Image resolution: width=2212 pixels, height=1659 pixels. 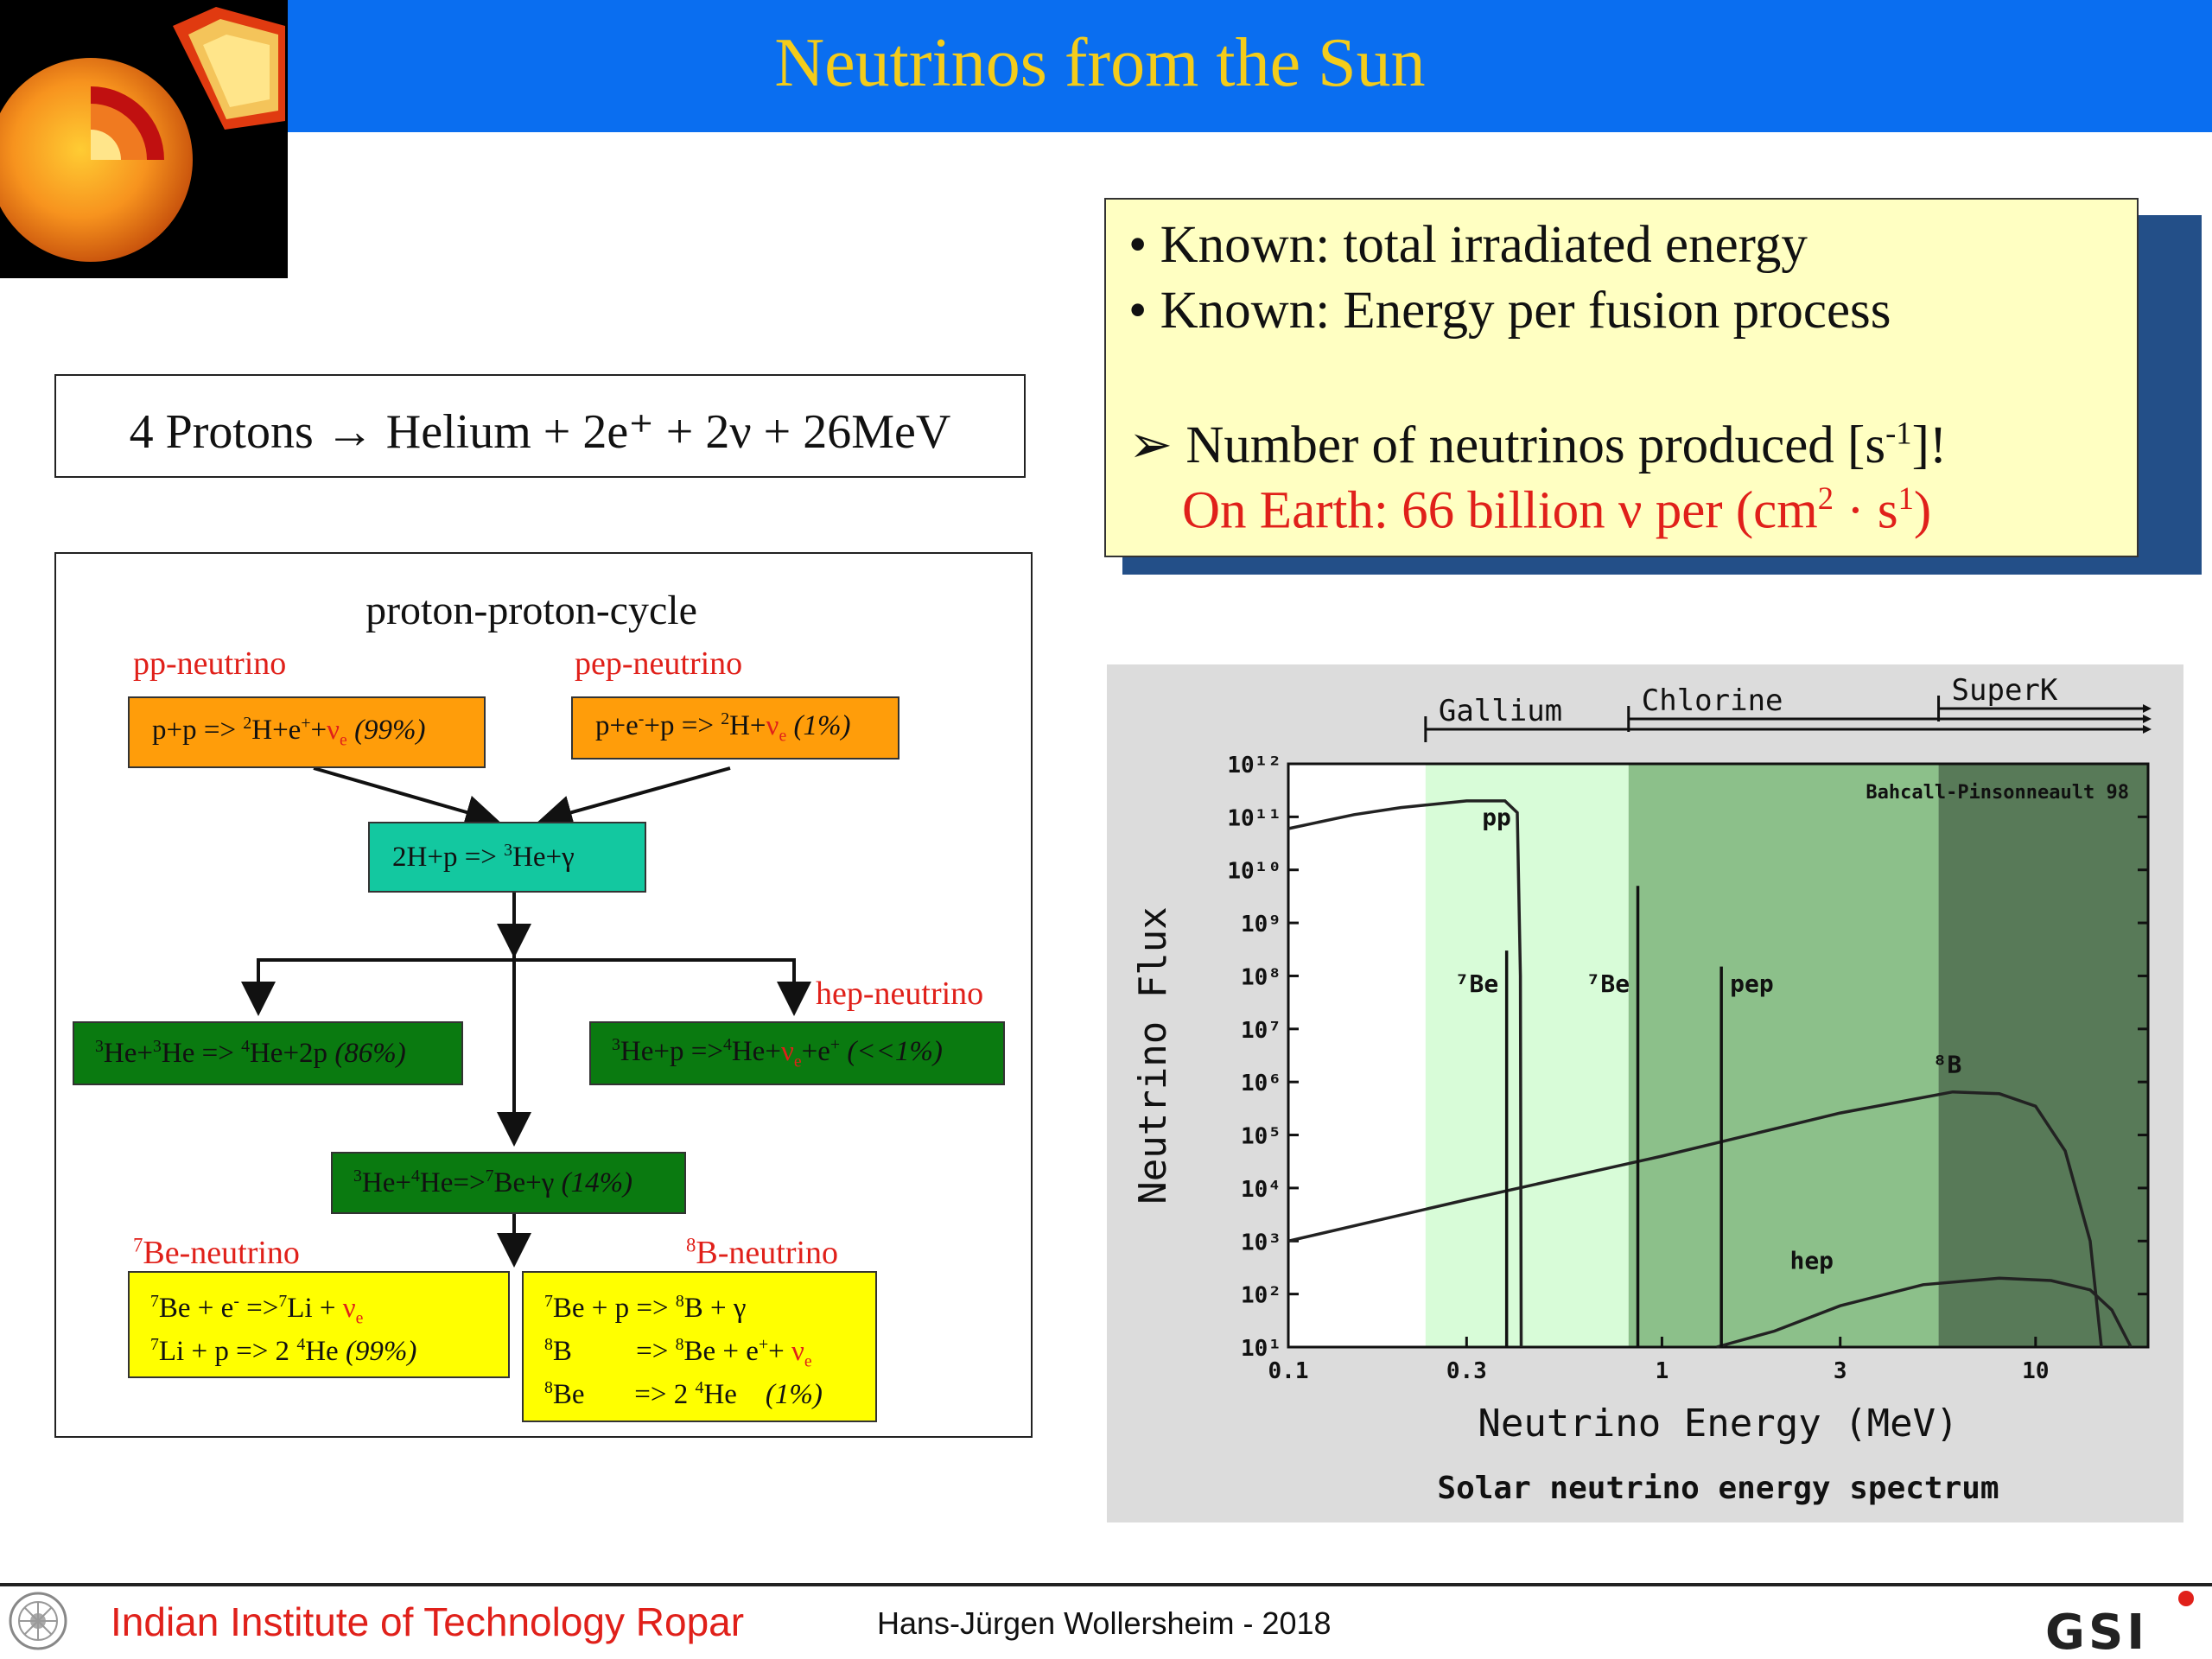 What do you see at coordinates (2096, 1629) in the screenshot?
I see `gsi-logo-text: GSI` at bounding box center [2096, 1629].